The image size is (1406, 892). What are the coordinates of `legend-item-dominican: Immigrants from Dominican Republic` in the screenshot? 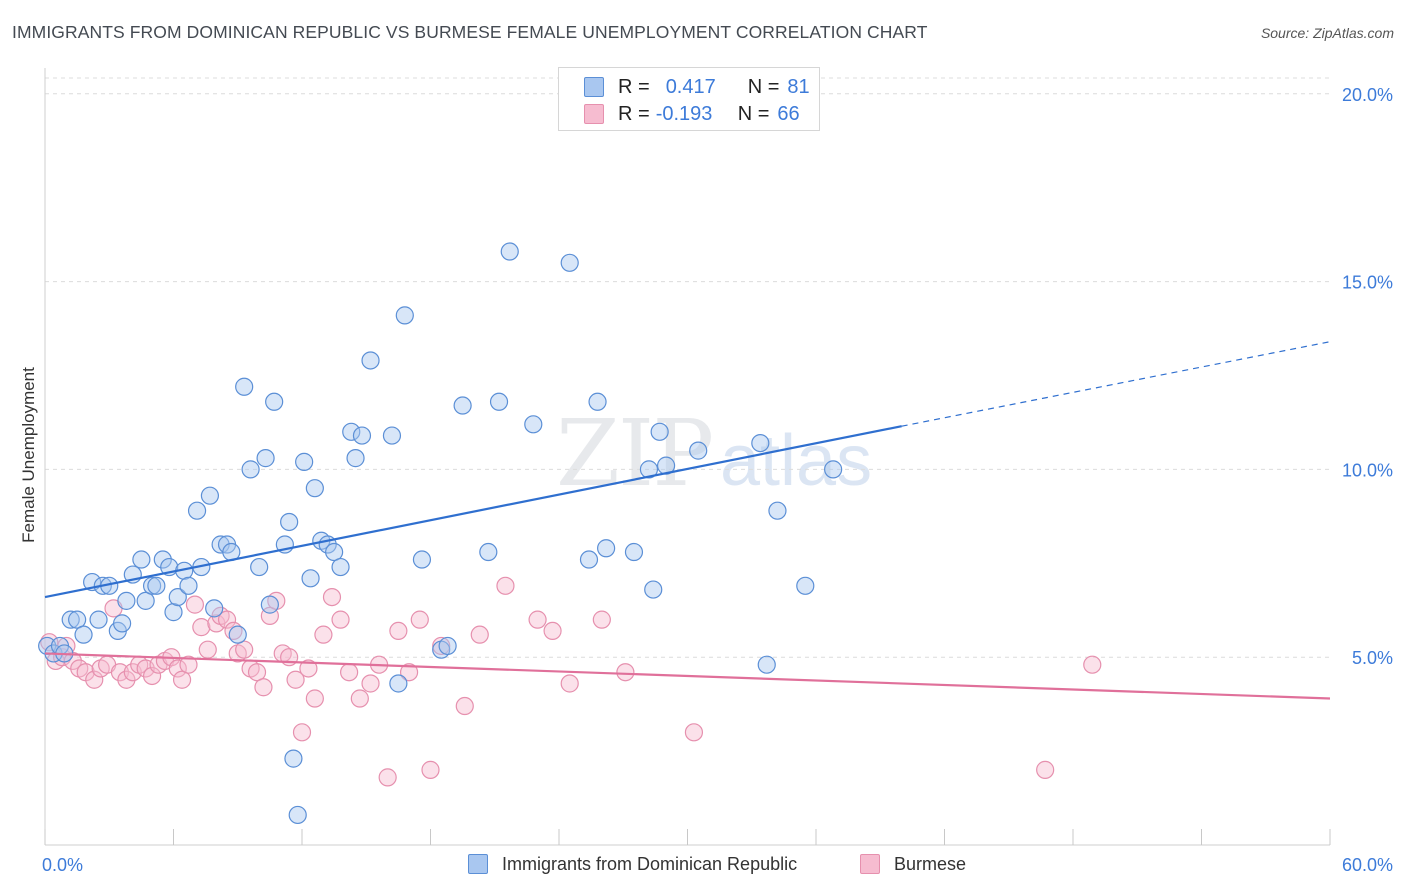 It's located at (632, 864).